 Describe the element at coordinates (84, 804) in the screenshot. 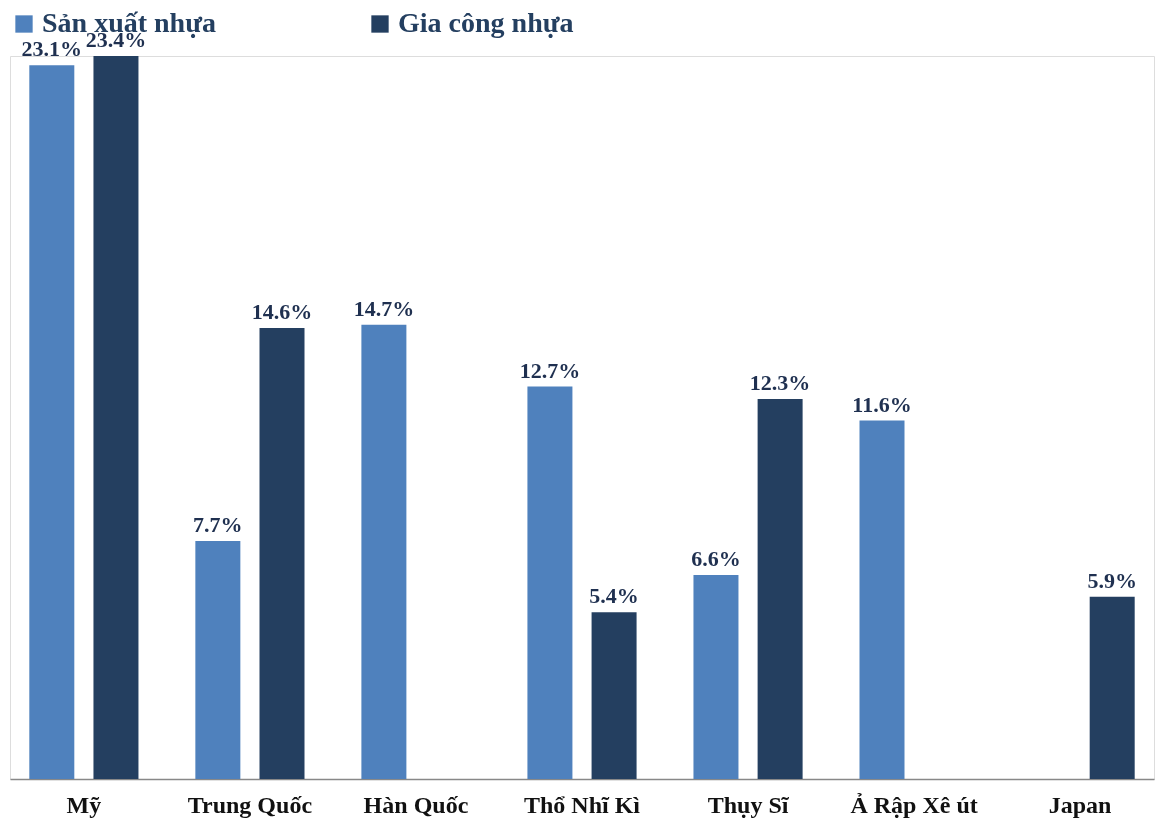

I see `x-tick-label: Mỹ` at that location.